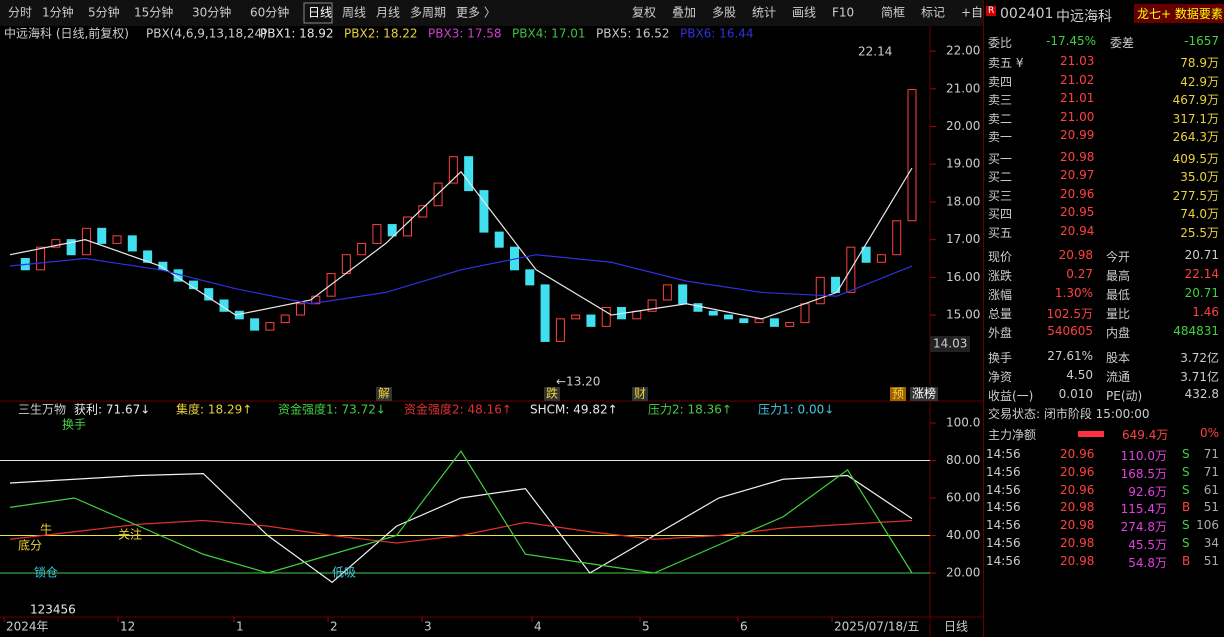  Describe the element at coordinates (1077, 116) in the screenshot. I see `book-price: 21.00` at that location.